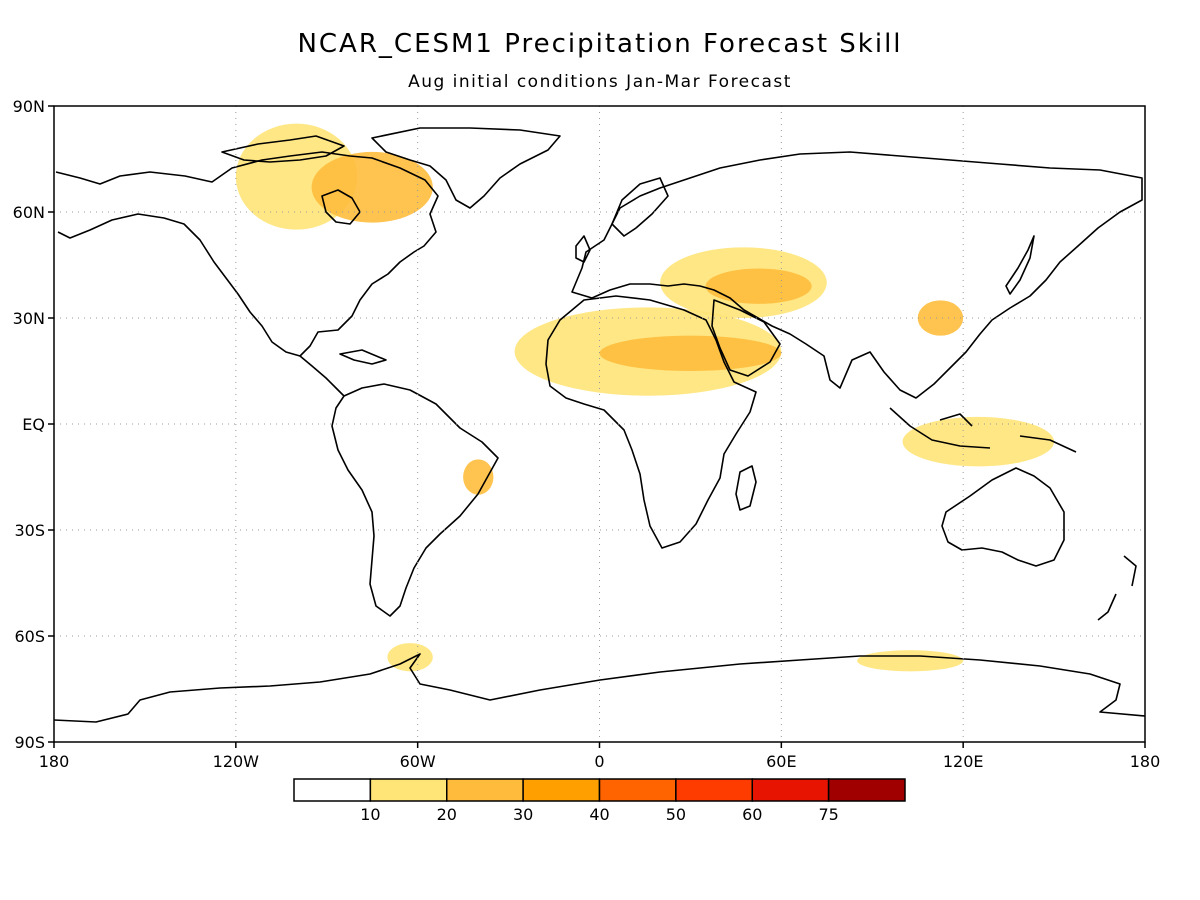 The width and height of the screenshot is (1200, 900). I want to click on map-title: NCAR_CESM1 Precipitation Forecast Skill, so click(599, 44).